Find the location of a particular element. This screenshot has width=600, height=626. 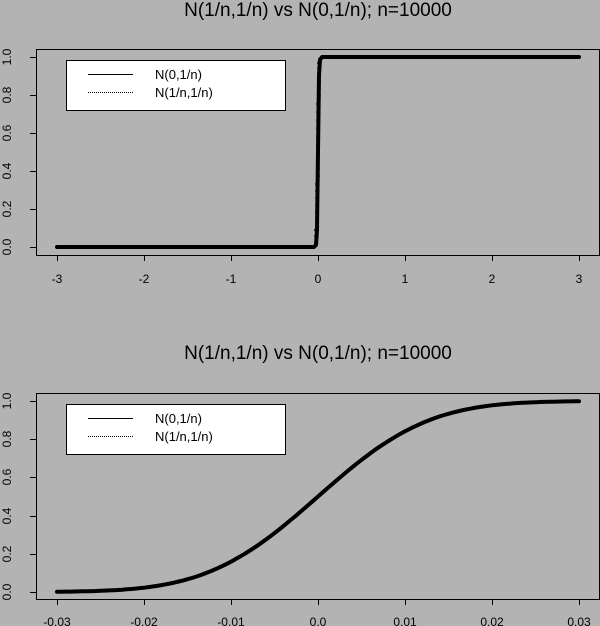

series-points-n1n is located at coordinates (318, 150).